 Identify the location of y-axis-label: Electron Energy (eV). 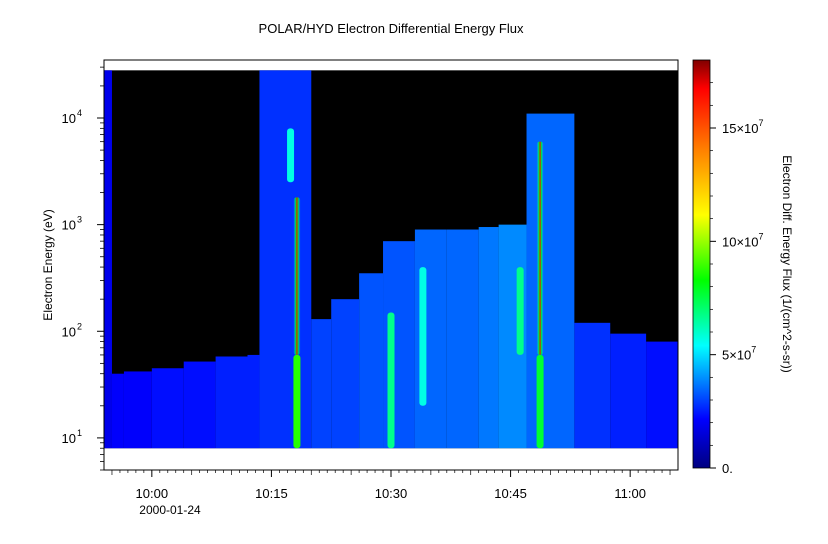
(48, 264).